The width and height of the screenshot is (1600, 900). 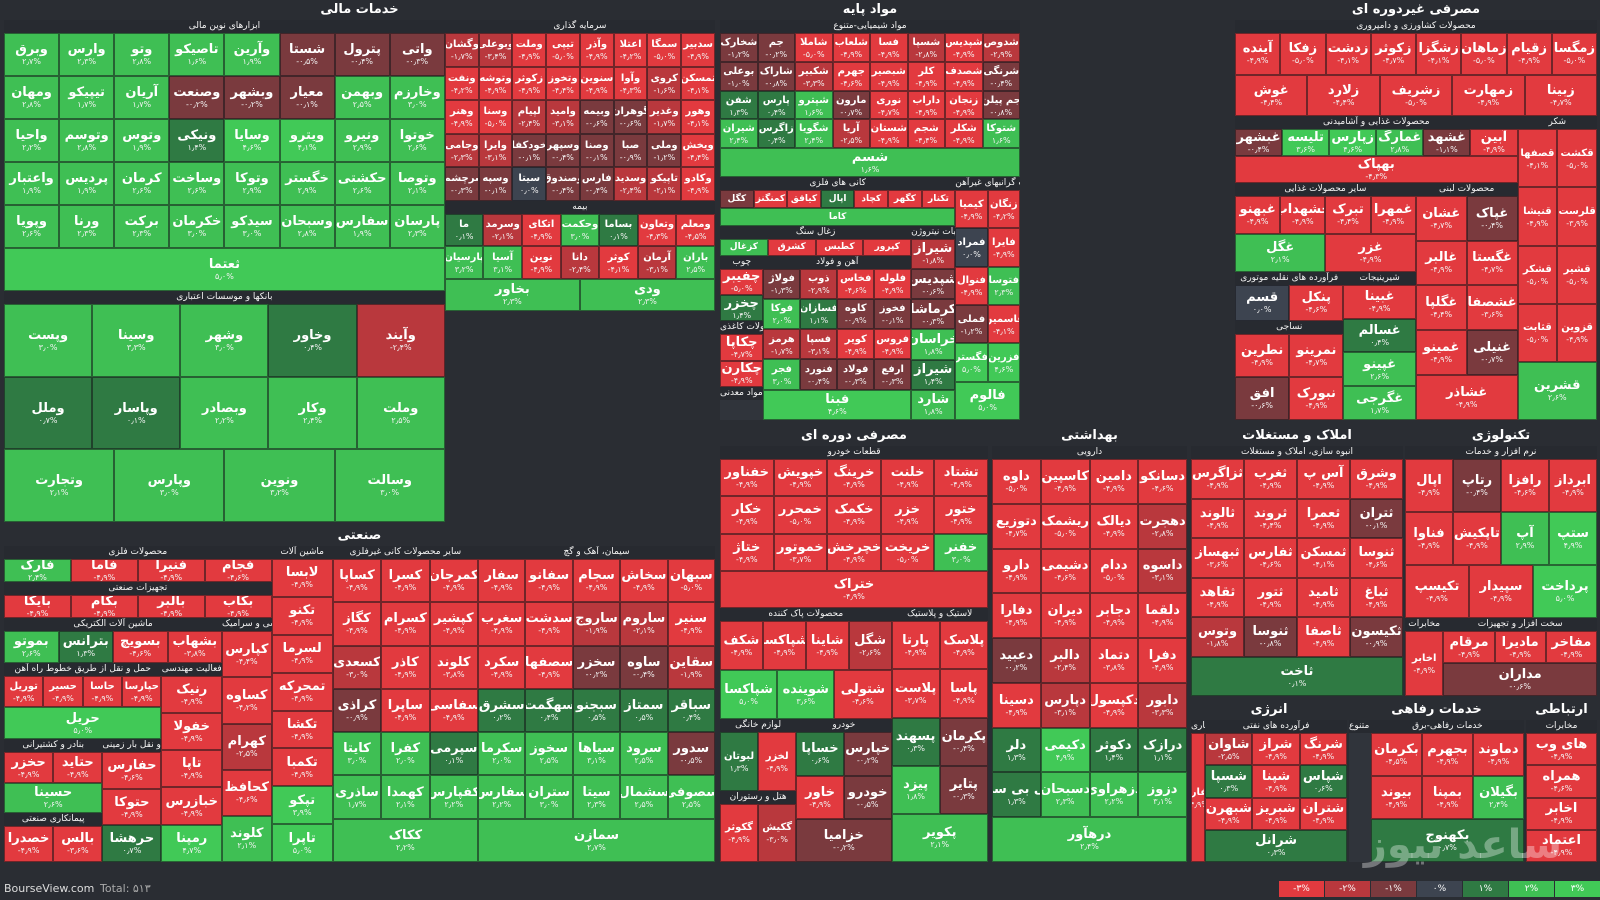 I want to click on stock-tile: حتوکا -۴٫۹%, so click(x=132, y=807).